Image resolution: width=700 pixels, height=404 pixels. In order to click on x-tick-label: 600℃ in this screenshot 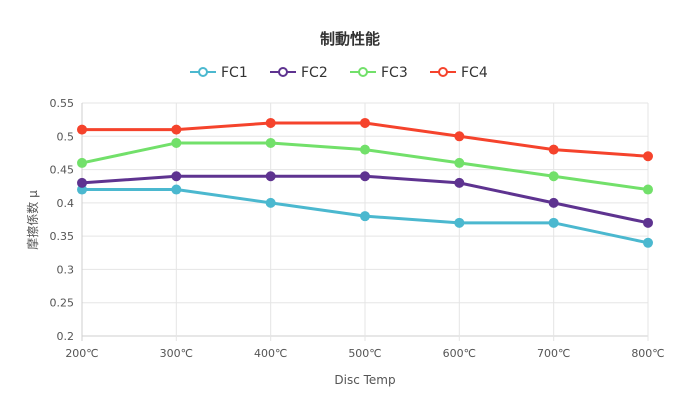, I will do `click(459, 353)`.